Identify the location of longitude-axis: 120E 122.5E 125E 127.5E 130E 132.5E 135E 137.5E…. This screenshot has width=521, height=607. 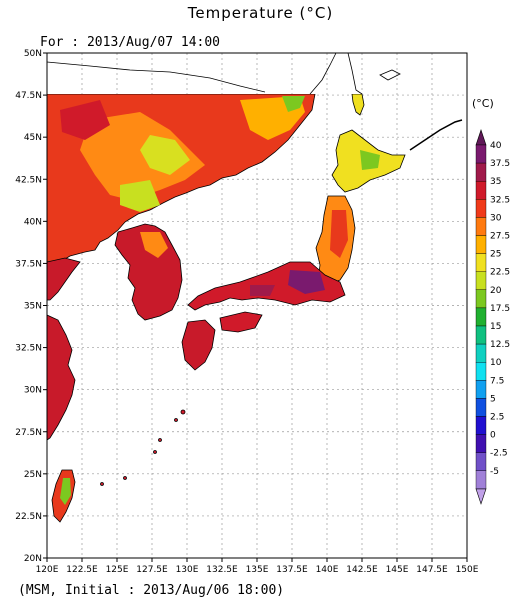
(257, 566).